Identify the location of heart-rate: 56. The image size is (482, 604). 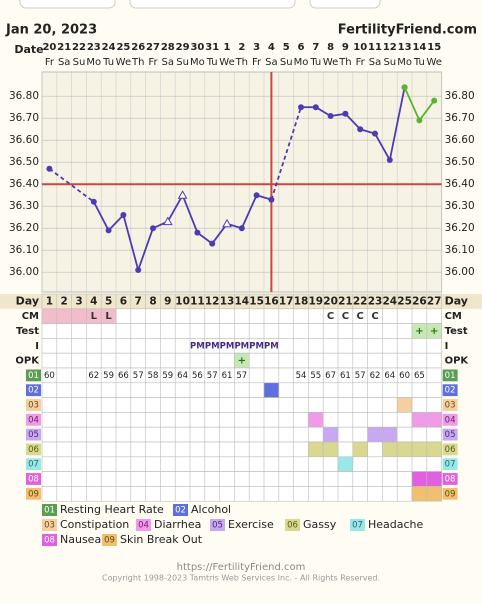
(197, 376).